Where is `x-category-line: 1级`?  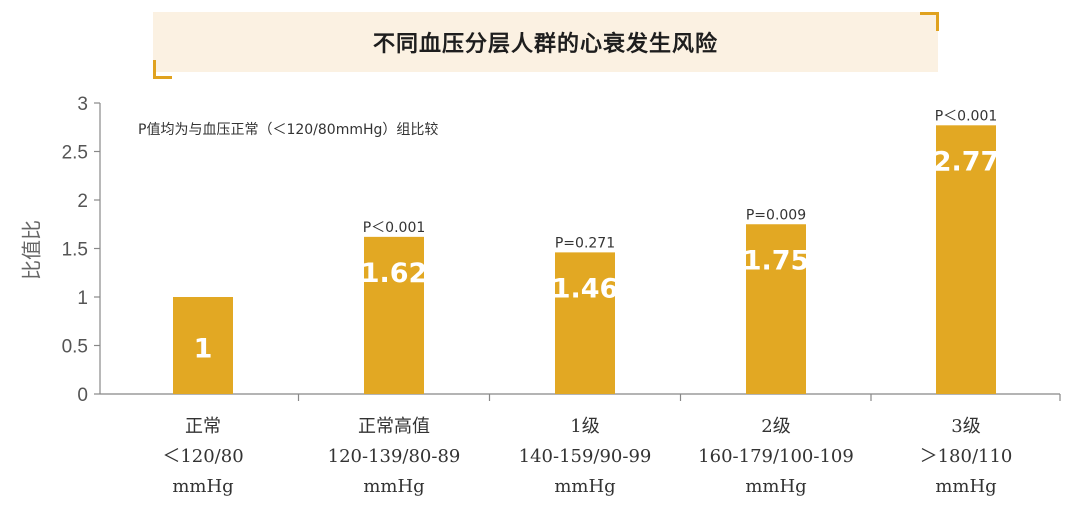 x-category-line: 1级 is located at coordinates (585, 426).